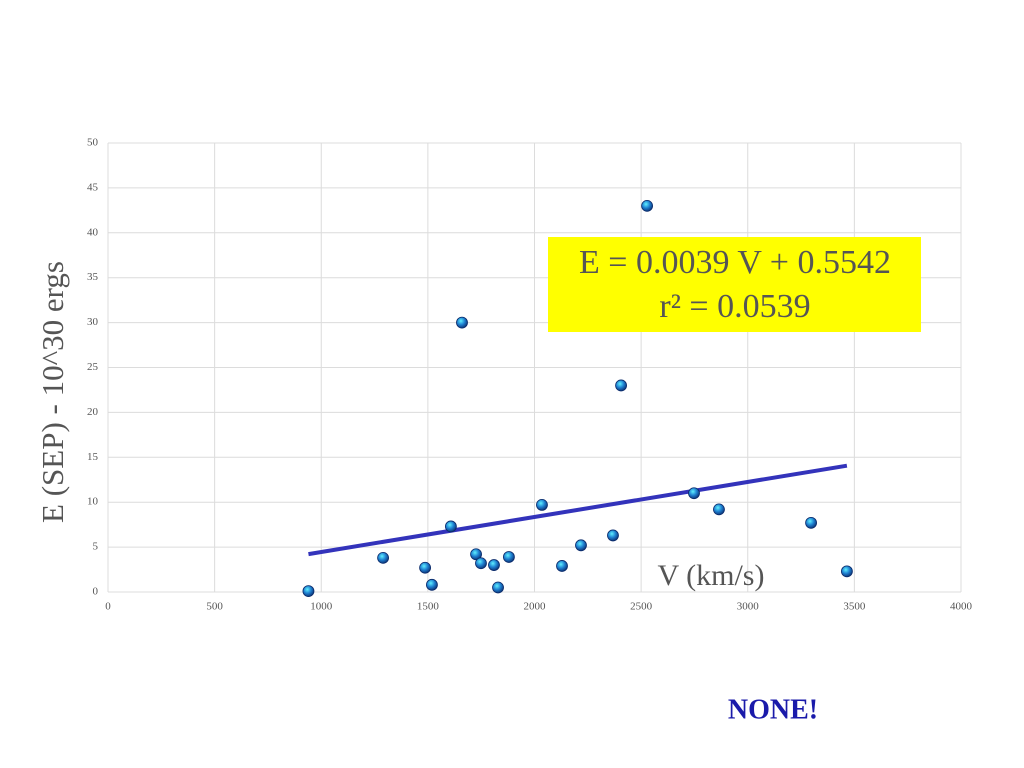 The image size is (1024, 768). Describe the element at coordinates (854, 607) in the screenshot. I see `x-tick-label: 3500` at that location.